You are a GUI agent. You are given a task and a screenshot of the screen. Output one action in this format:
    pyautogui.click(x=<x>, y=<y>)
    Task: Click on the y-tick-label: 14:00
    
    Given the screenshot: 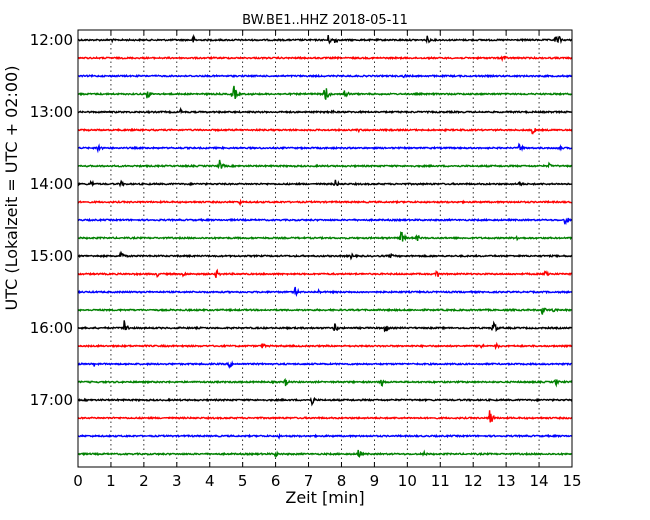 What is the action you would take?
    pyautogui.click(x=51, y=184)
    